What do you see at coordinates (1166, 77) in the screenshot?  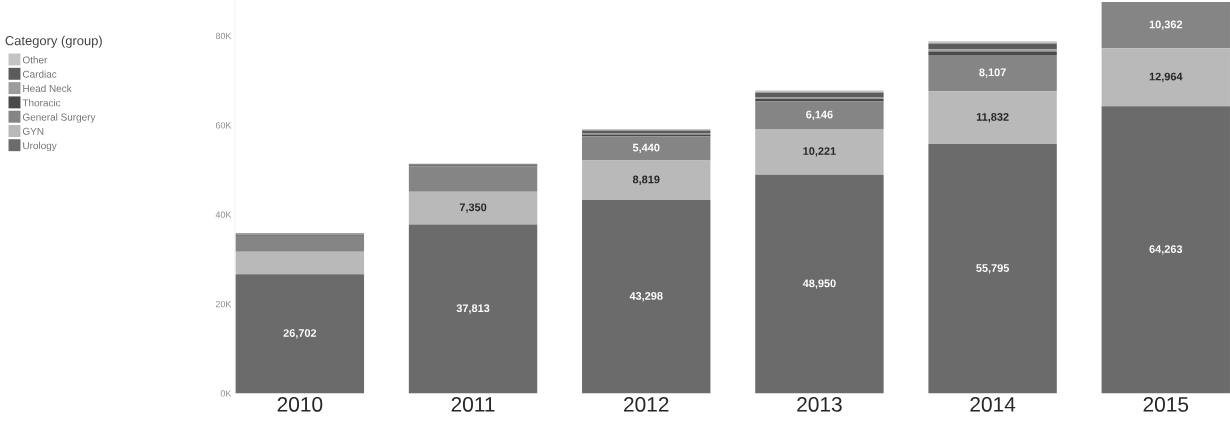 I see `data-label: 12,964` at bounding box center [1166, 77].